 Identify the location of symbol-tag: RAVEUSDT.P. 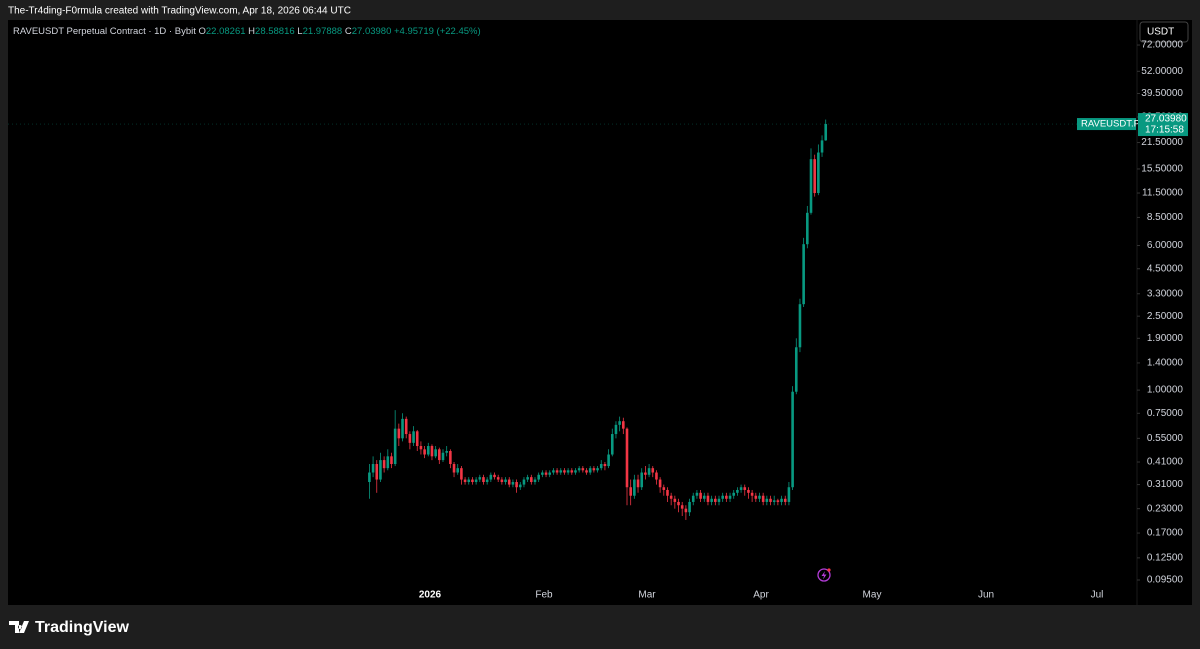
(1110, 124).